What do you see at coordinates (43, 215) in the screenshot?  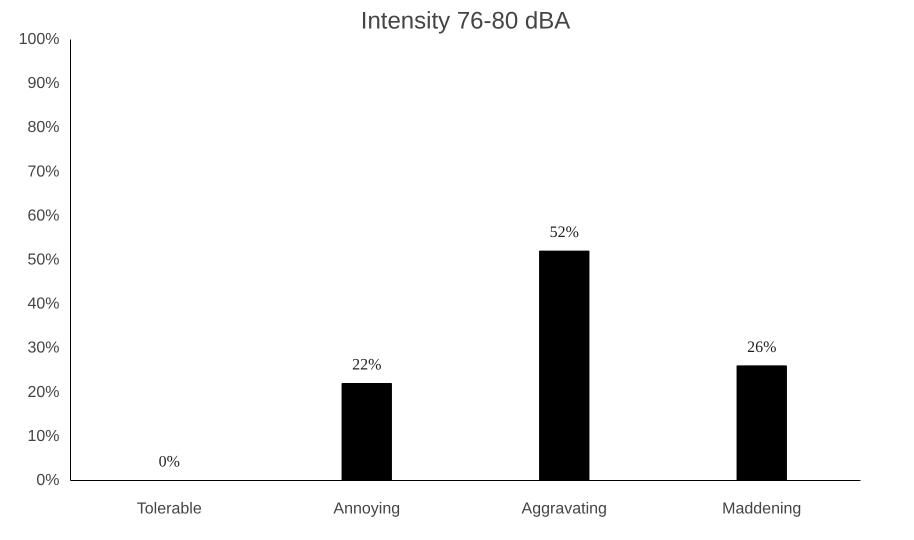 I see `y-tick-label: 60%` at bounding box center [43, 215].